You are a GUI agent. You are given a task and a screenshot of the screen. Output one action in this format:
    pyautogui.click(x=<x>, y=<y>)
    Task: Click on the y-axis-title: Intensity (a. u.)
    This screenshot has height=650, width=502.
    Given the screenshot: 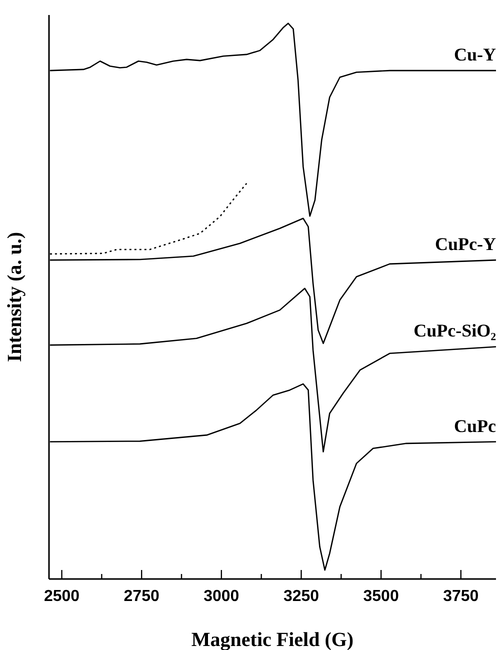 What is the action you would take?
    pyautogui.click(x=15, y=297)
    